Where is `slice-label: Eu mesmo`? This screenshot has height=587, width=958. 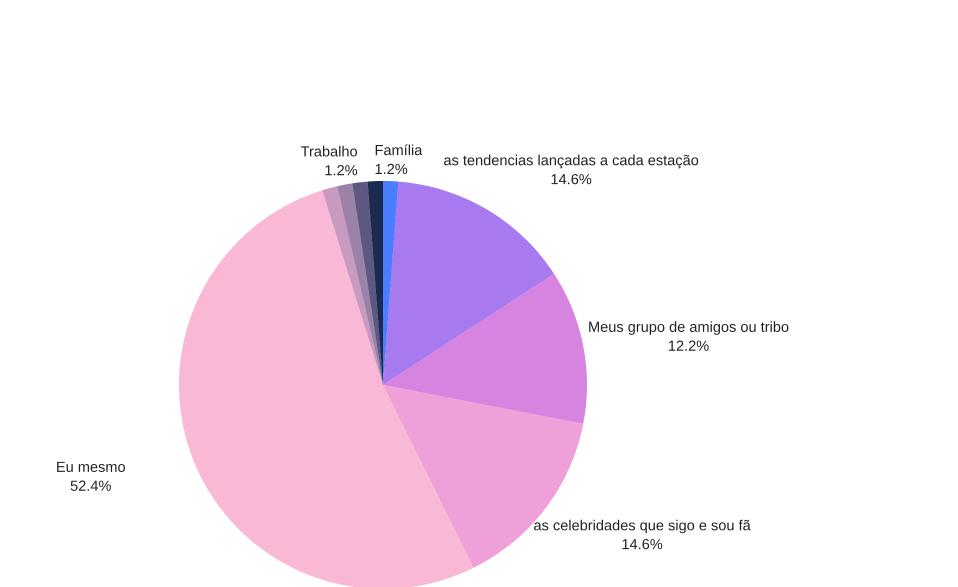 slice-label: Eu mesmo is located at coordinates (91, 467).